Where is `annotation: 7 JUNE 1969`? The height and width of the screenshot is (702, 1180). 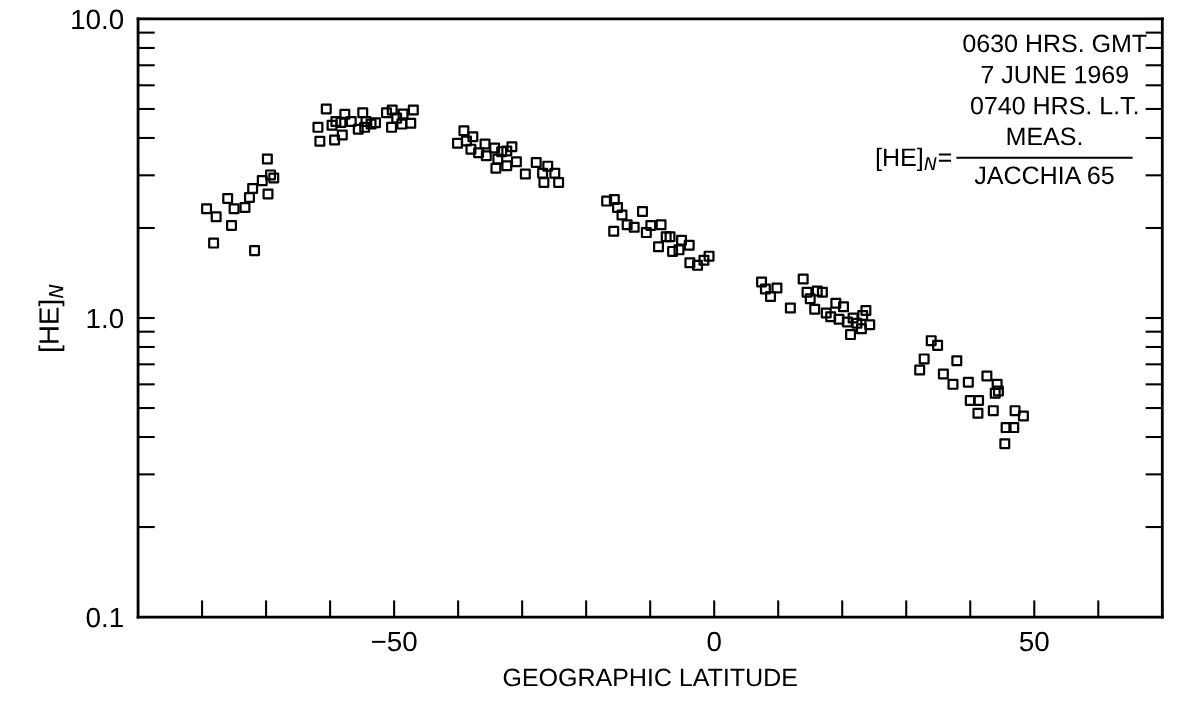
annotation: 7 JUNE 1969 is located at coordinates (1054, 74).